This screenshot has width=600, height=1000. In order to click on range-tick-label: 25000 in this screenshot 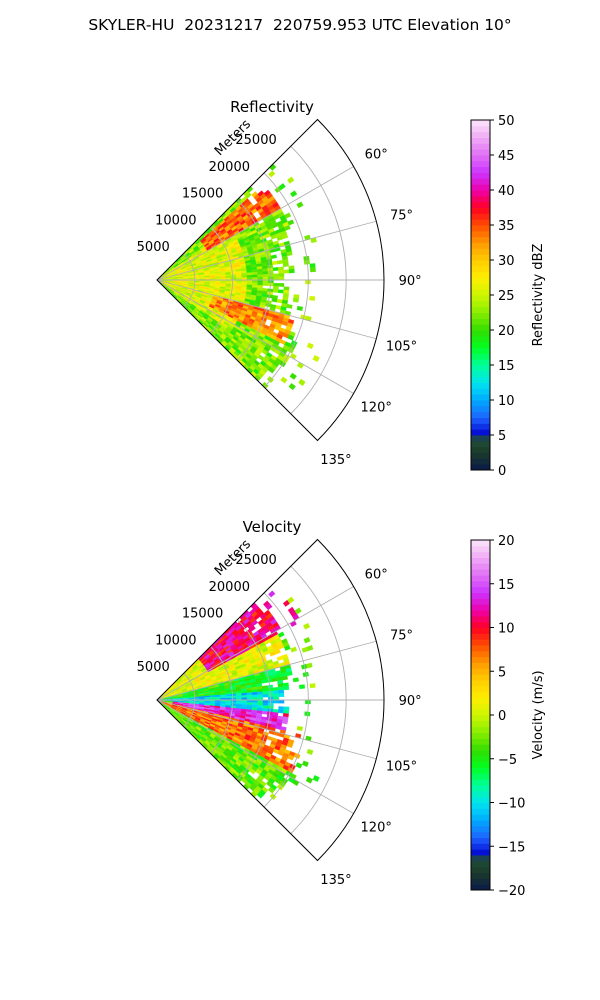, I will do `click(255, 560)`.